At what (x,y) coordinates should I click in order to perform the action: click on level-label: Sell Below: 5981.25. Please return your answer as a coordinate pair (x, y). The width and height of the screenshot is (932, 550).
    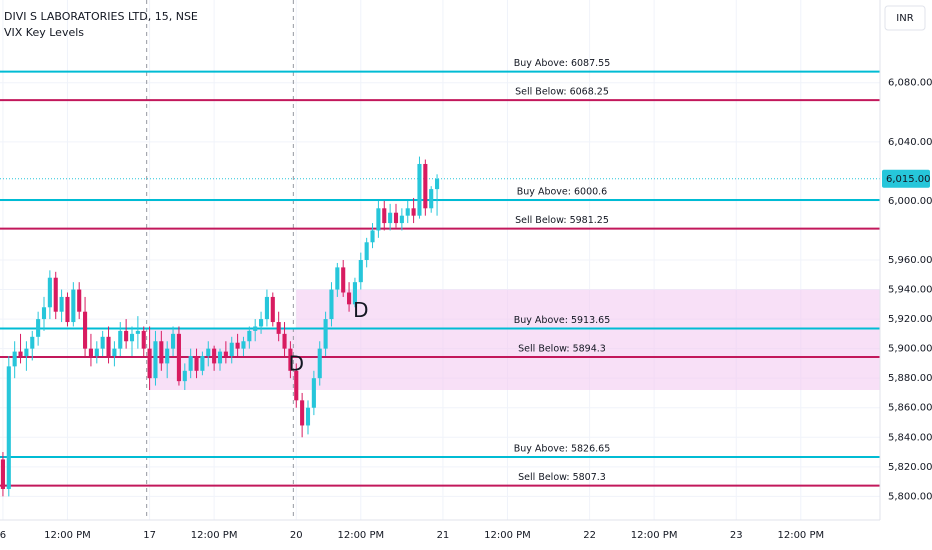
    Looking at the image, I should click on (562, 220).